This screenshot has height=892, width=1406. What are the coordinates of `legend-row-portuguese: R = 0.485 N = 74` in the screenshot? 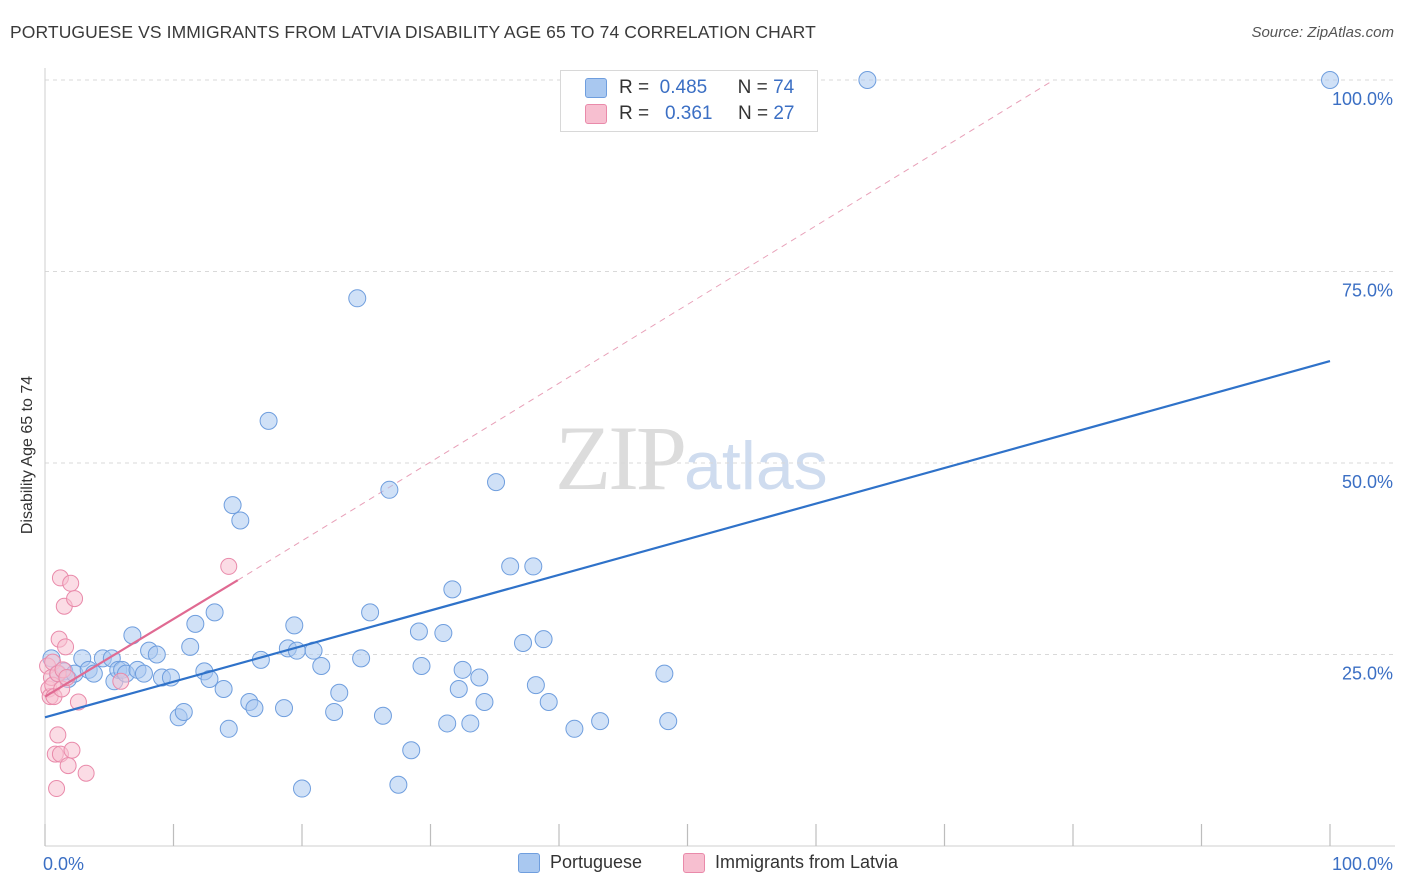 It's located at (689, 88).